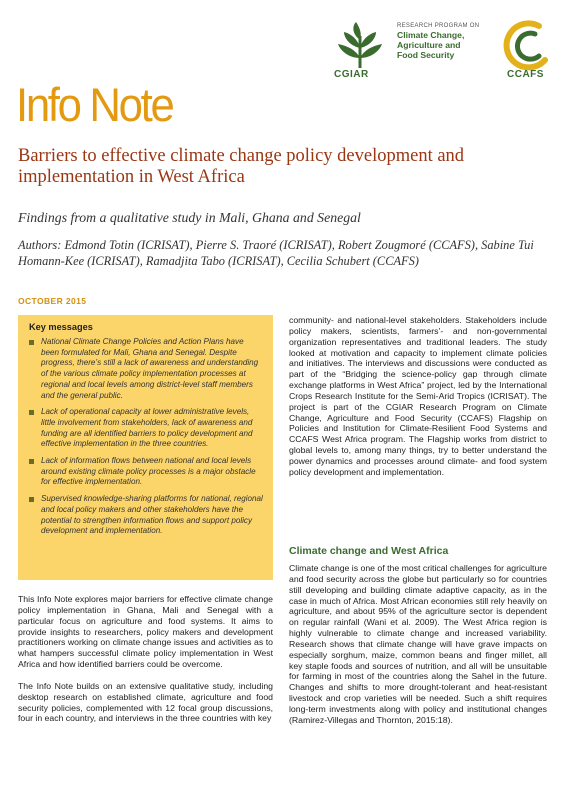  I want to click on program-line-1: RESEARCH PROGRAM ON, so click(447, 26).